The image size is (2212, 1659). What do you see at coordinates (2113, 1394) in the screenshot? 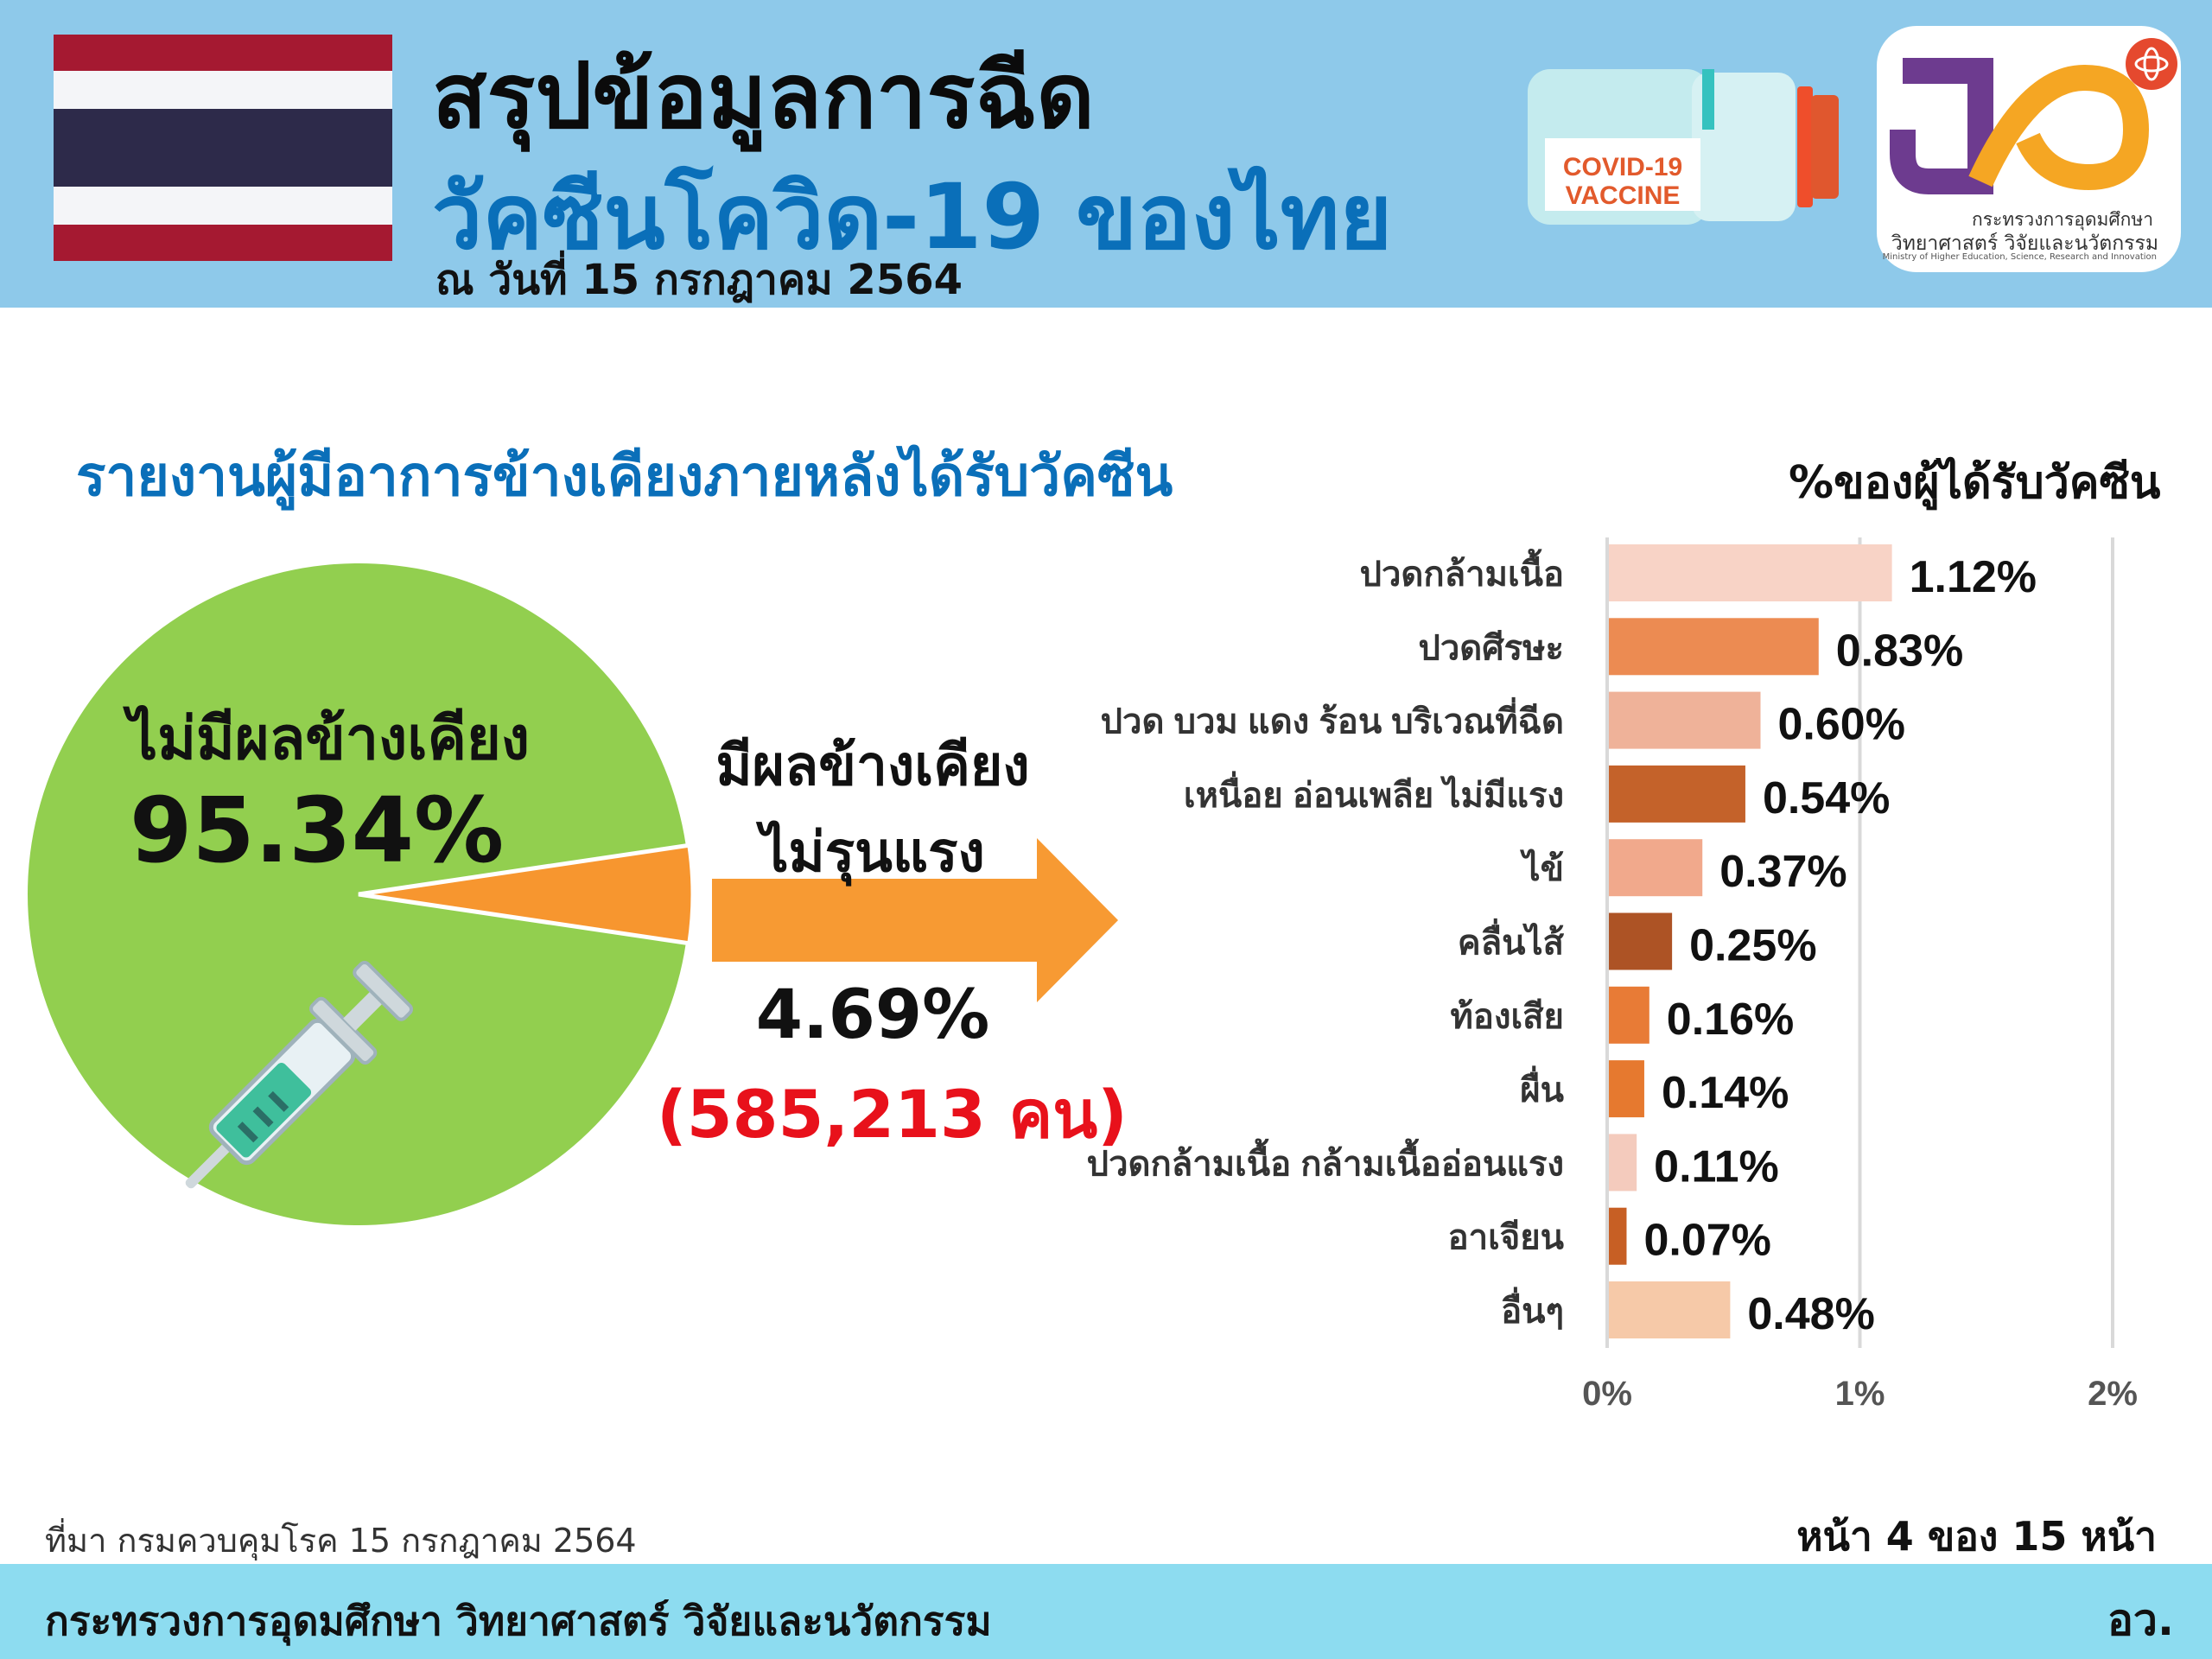
I see `x-tick-label: 2%` at bounding box center [2113, 1394].